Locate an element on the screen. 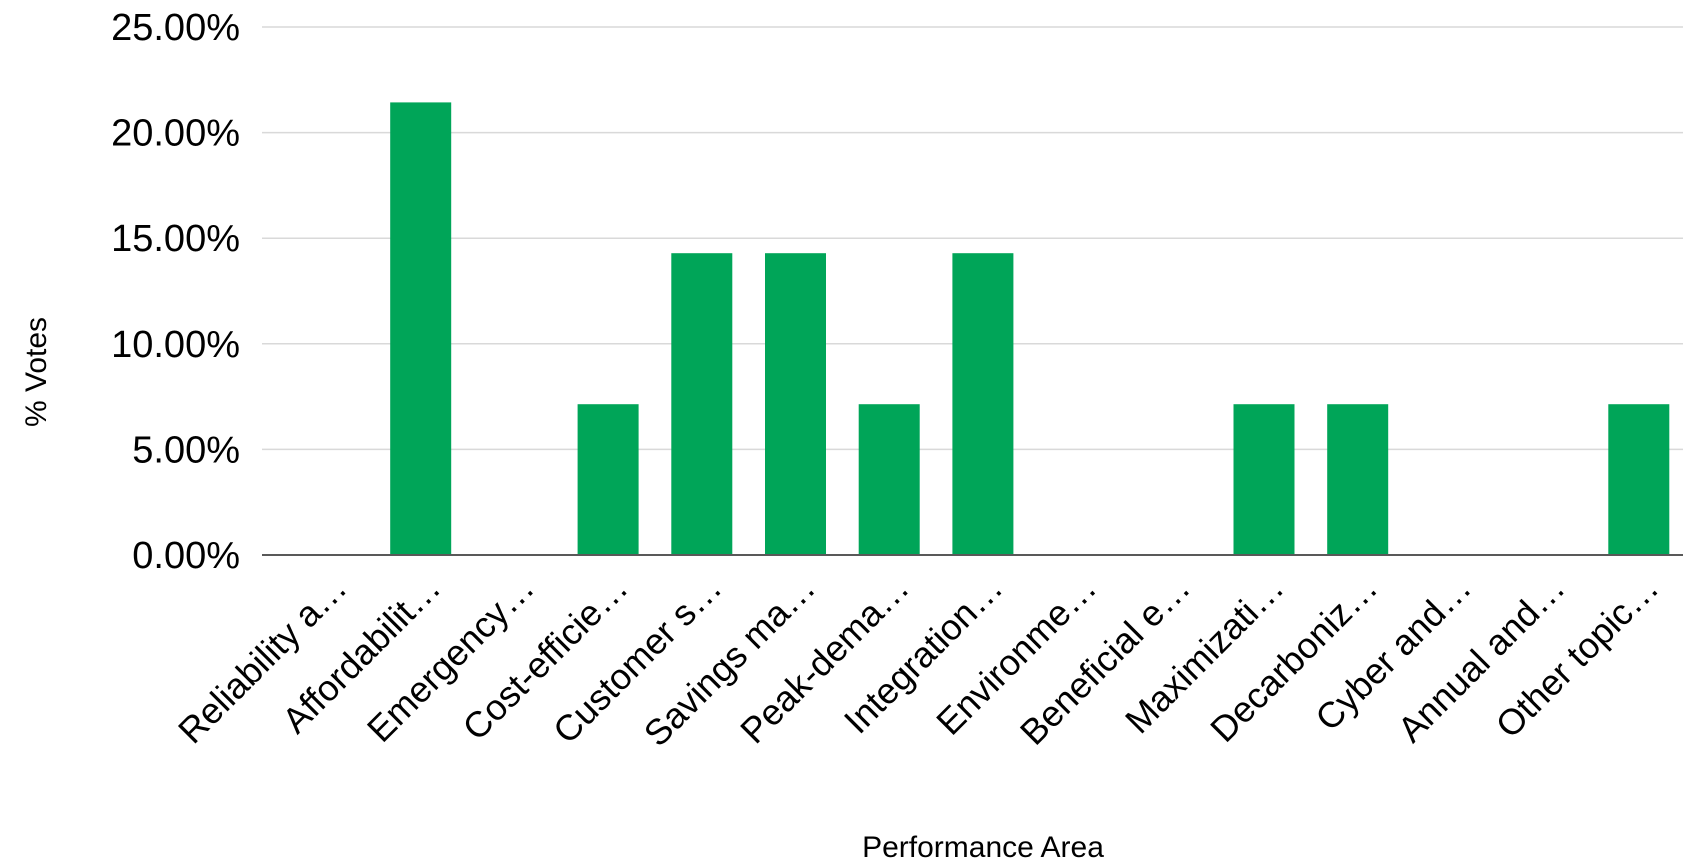 The height and width of the screenshot is (861, 1683). y-tick-label: 0.00% is located at coordinates (186, 556).